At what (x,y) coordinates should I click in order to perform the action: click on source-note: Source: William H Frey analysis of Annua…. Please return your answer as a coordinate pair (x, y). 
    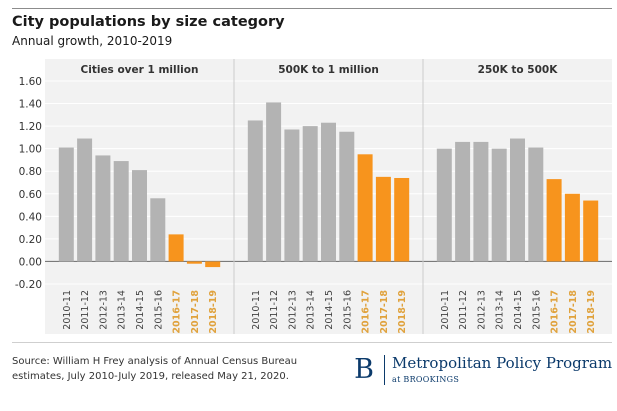
    Looking at the image, I should click on (172, 369).